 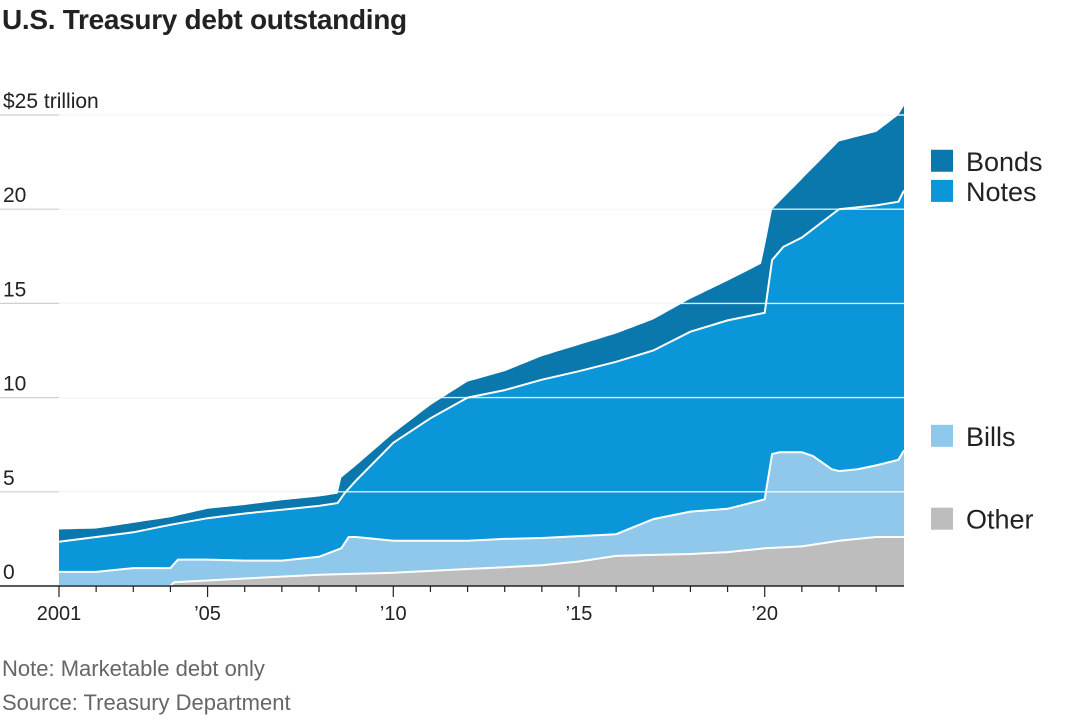 What do you see at coordinates (14, 195) in the screenshot?
I see `y-tick-label: 20` at bounding box center [14, 195].